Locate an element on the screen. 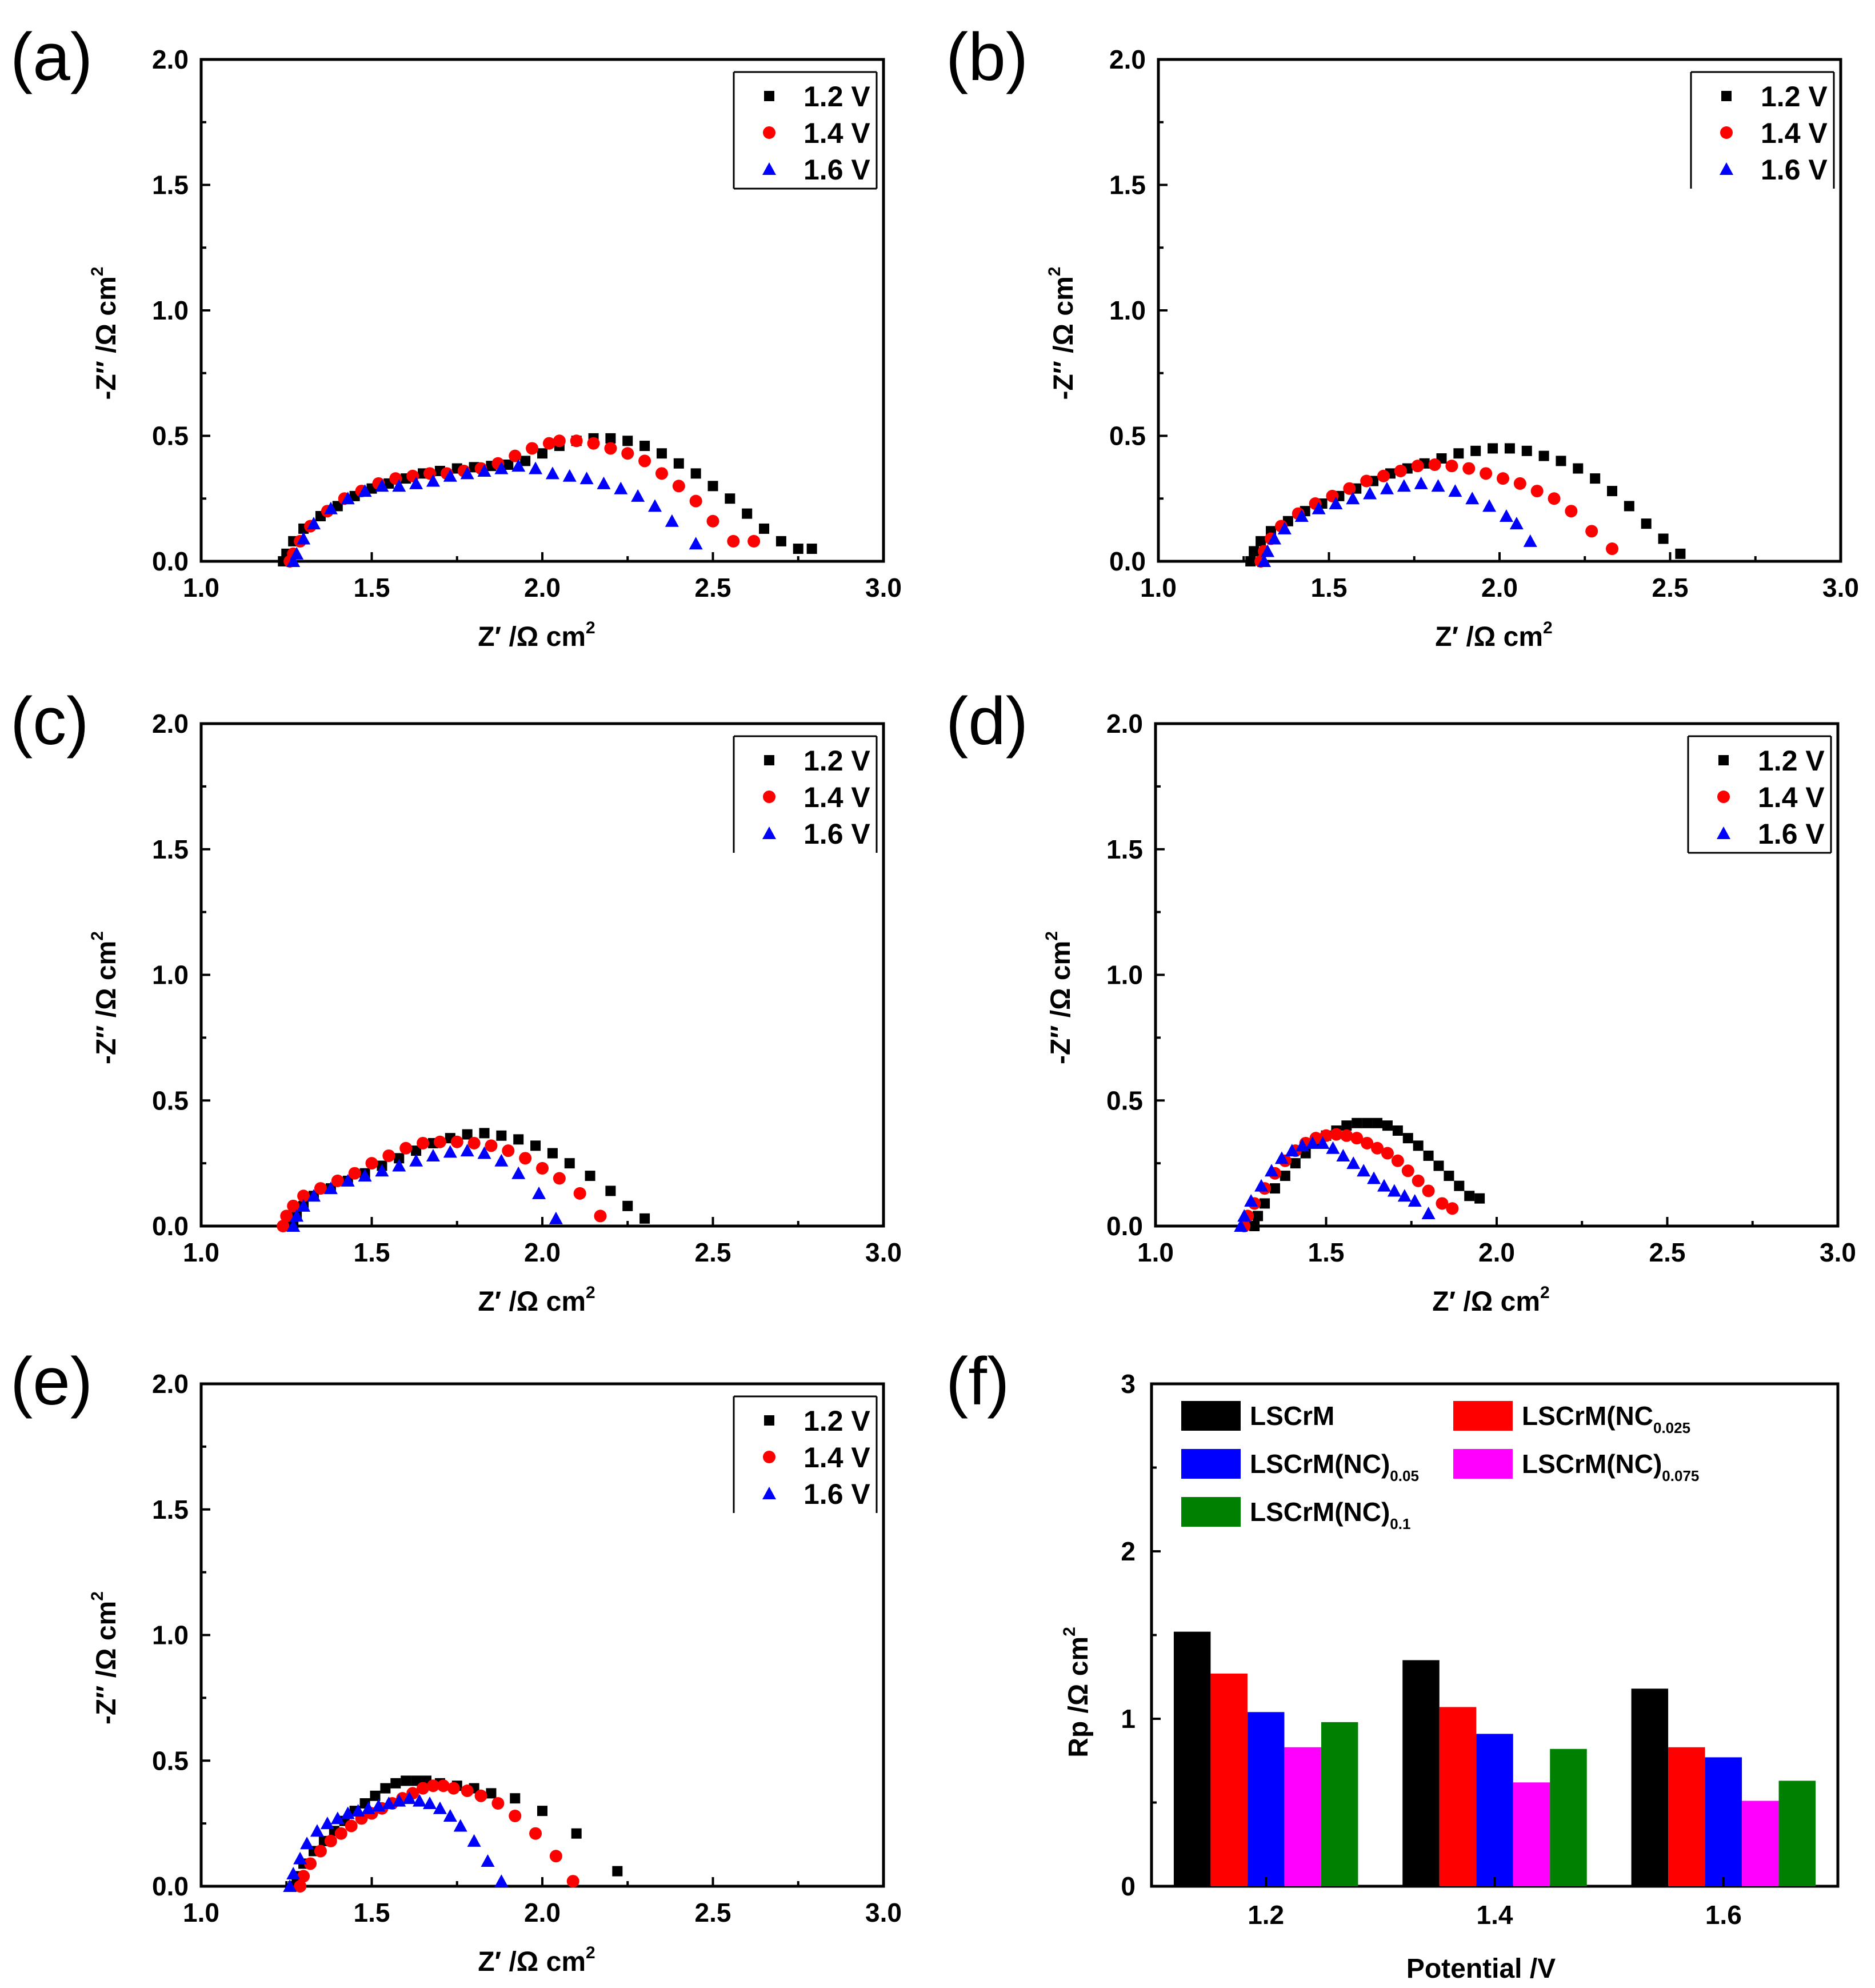  y-tick-label: 2.0 is located at coordinates (170, 1384).